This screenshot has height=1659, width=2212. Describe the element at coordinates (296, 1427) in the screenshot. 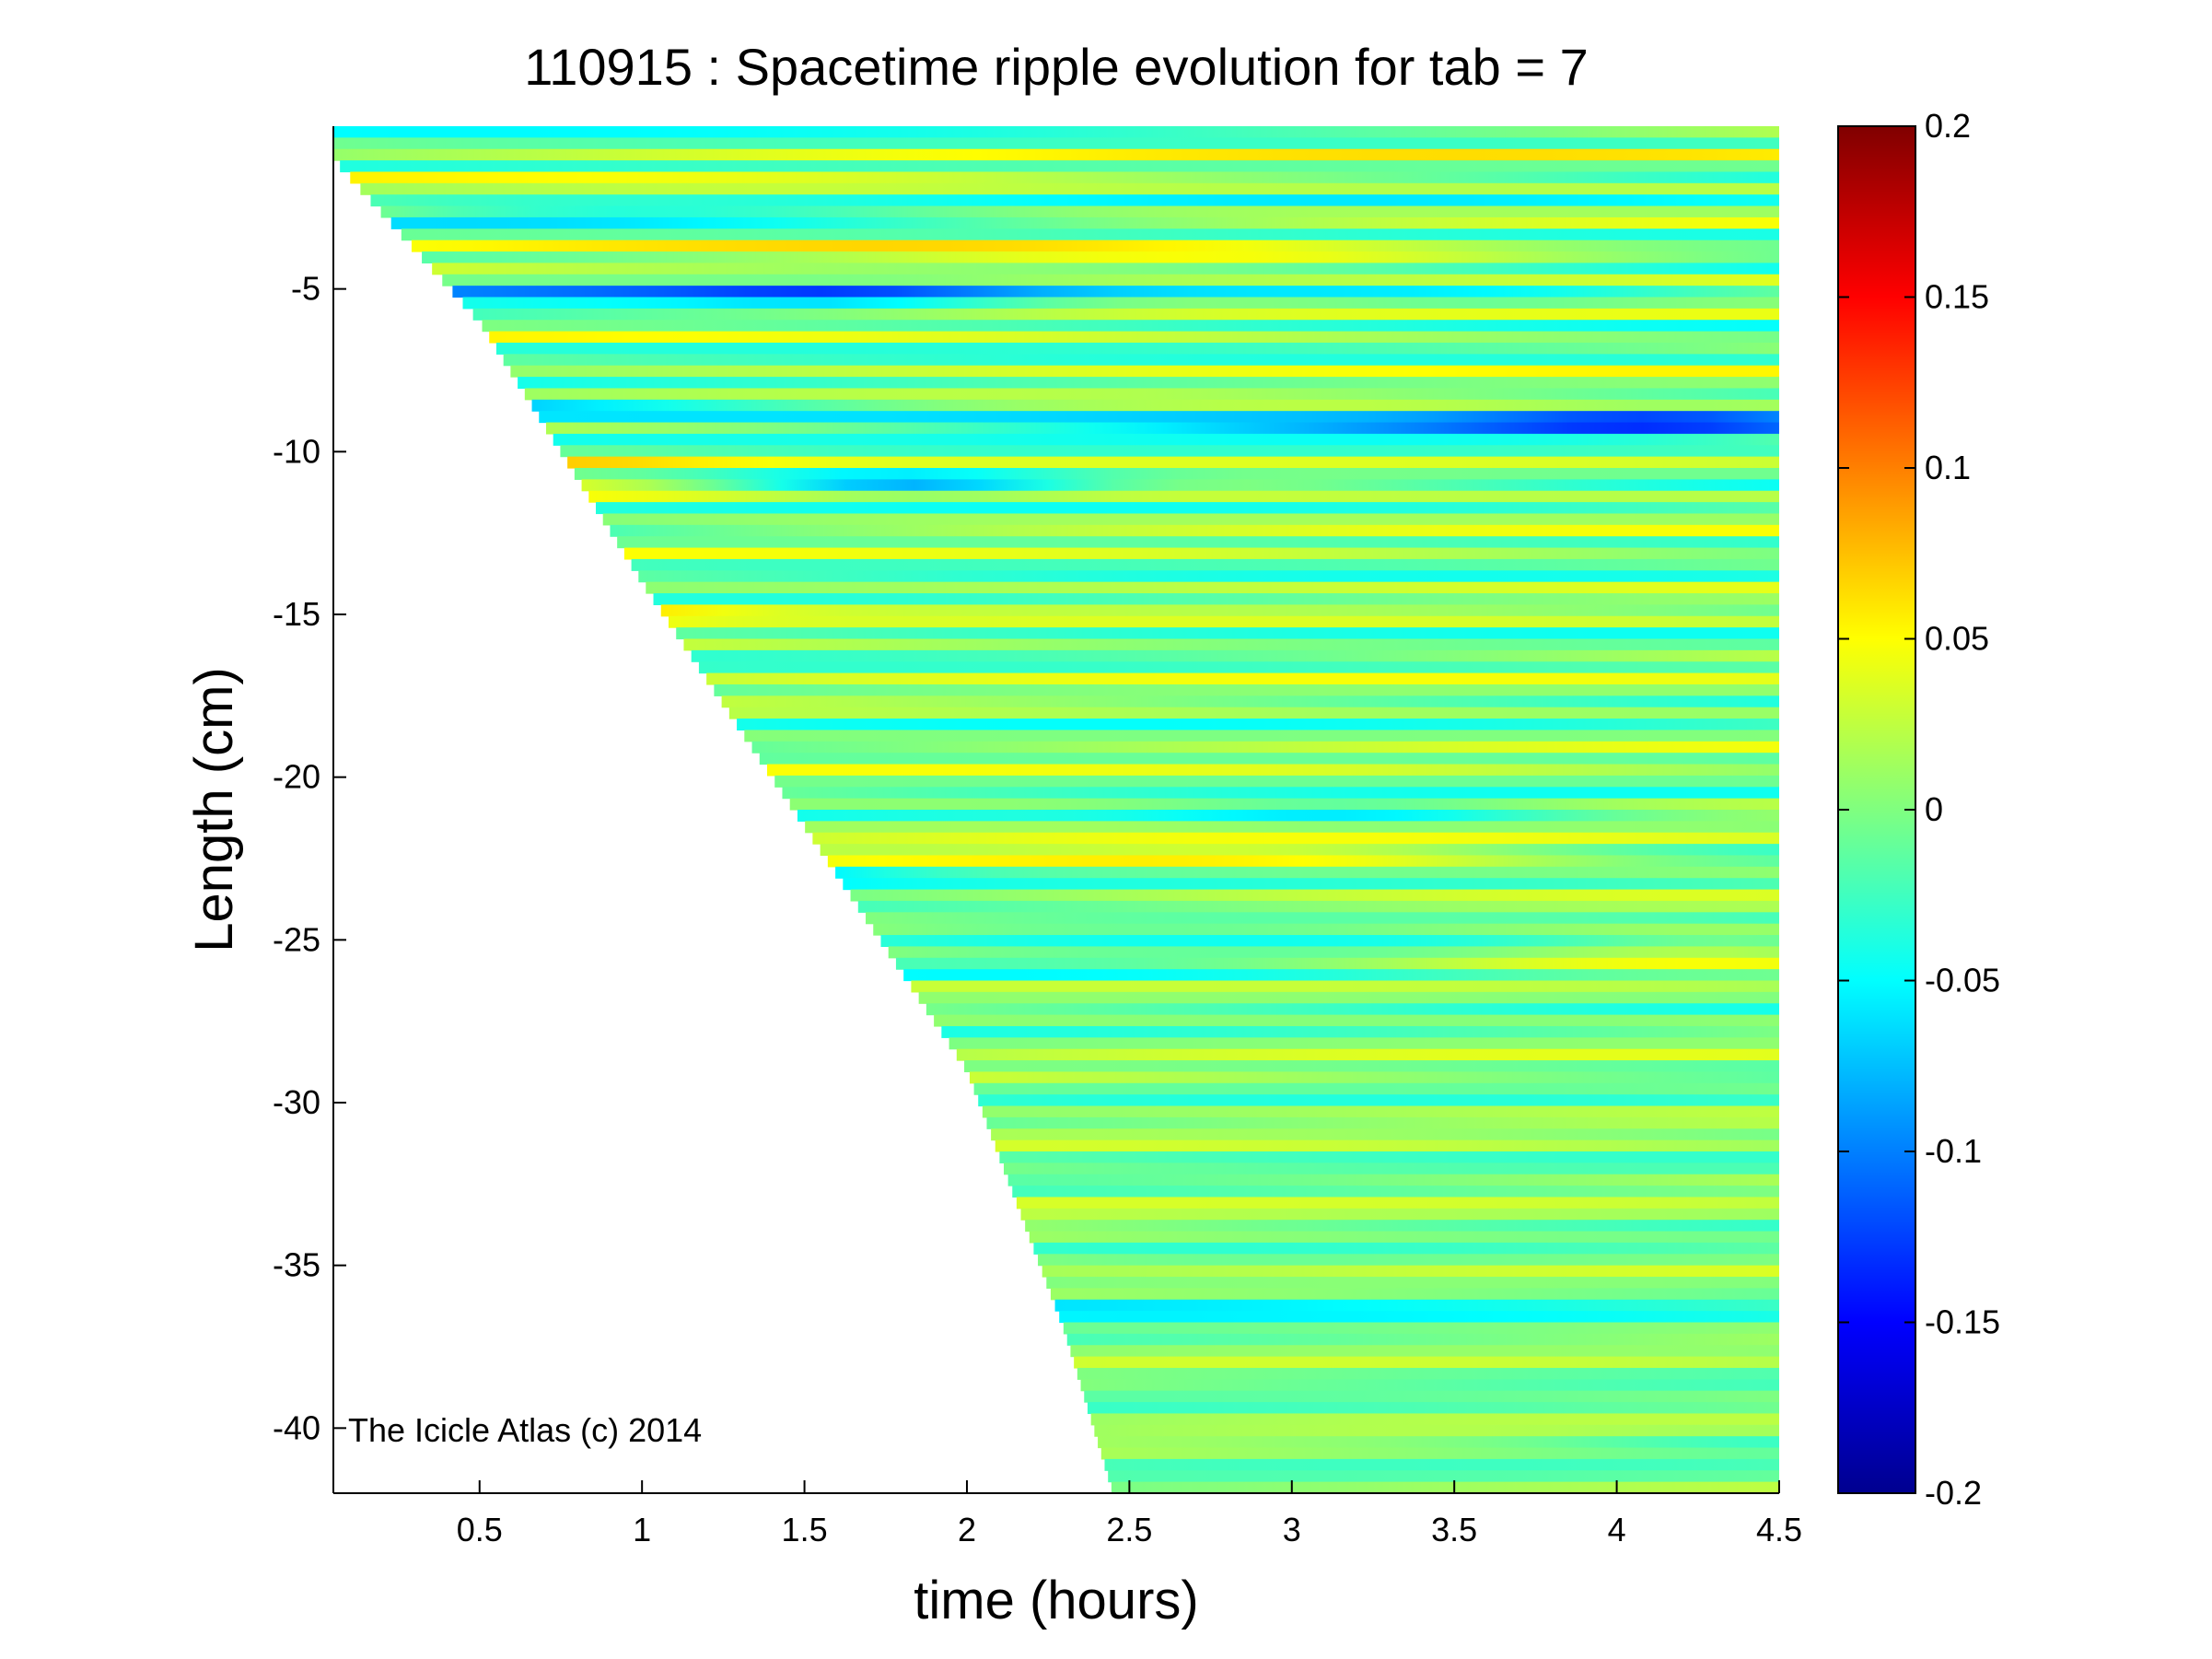

I see `y-tick-label: -40` at that location.